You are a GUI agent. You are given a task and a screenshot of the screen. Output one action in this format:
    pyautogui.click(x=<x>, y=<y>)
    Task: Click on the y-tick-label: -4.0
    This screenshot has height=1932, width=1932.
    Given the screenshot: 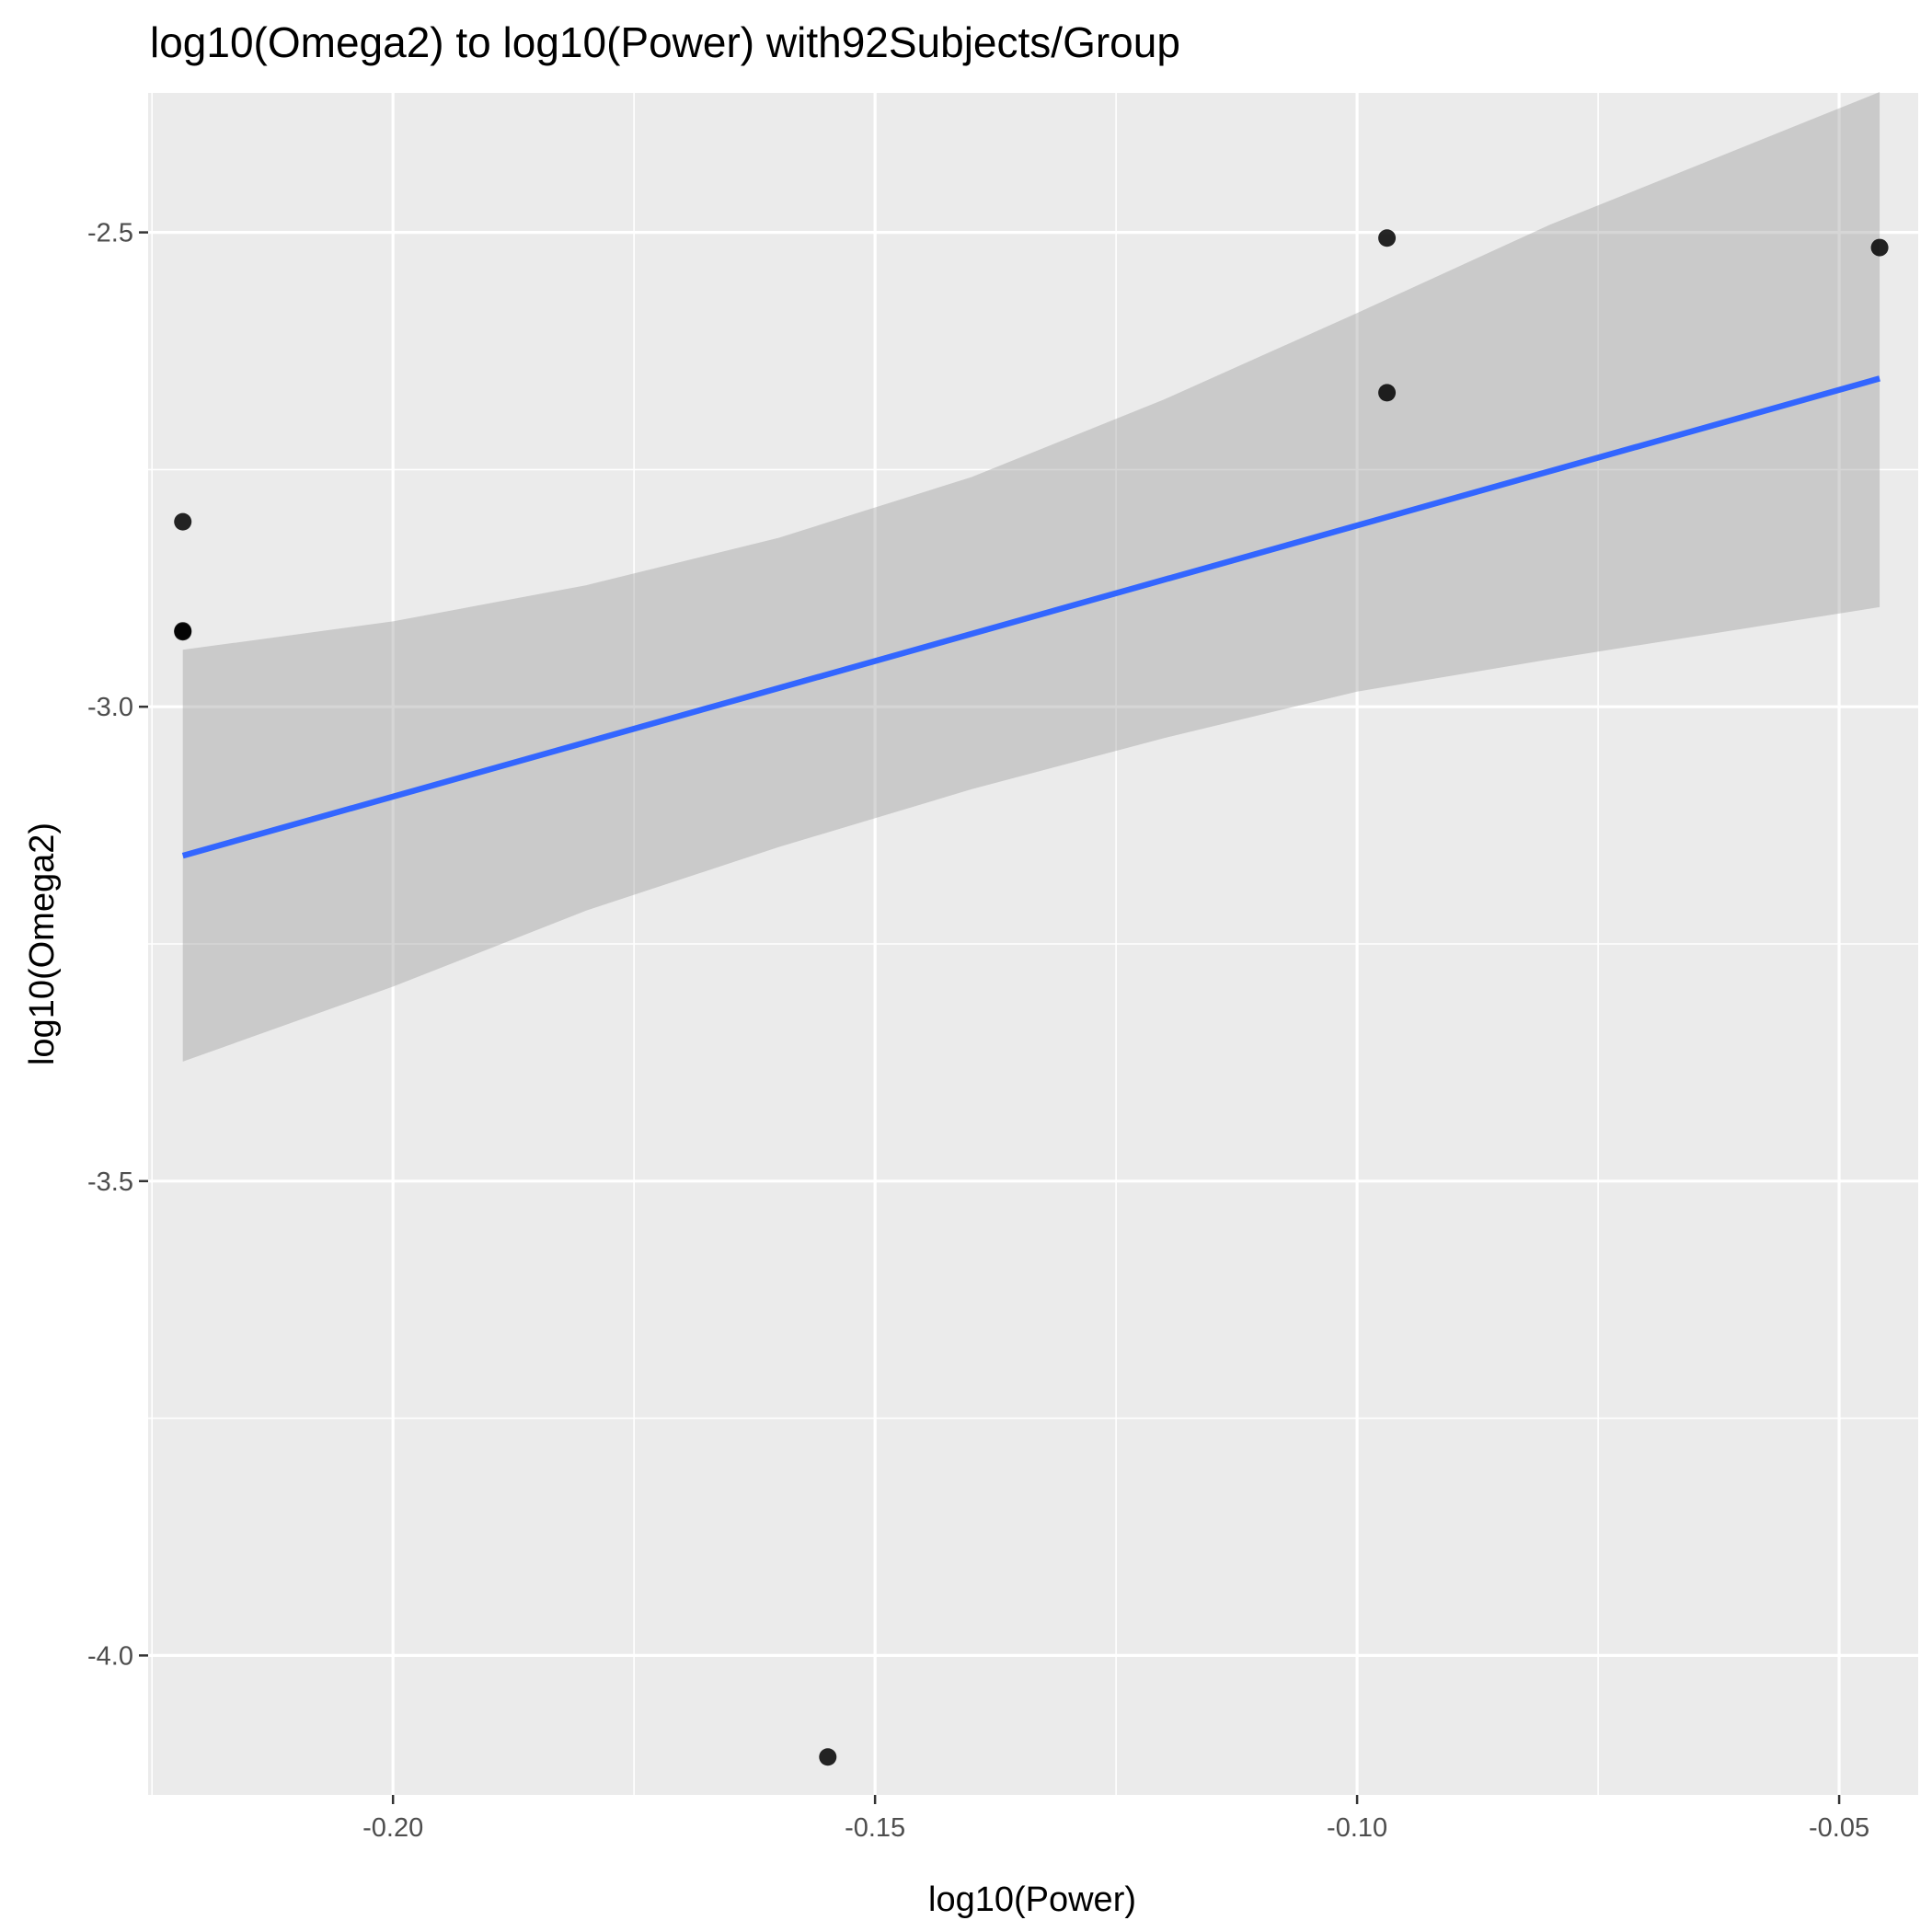 What is the action you would take?
    pyautogui.click(x=110, y=1656)
    